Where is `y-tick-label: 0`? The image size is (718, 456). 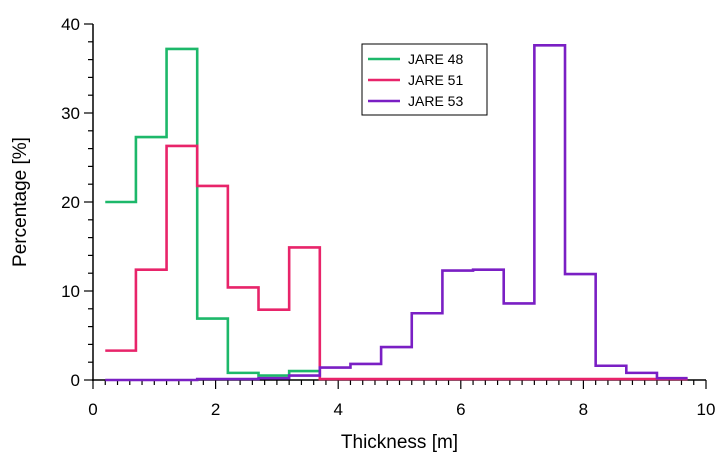 y-tick-label: 0 is located at coordinates (75, 380).